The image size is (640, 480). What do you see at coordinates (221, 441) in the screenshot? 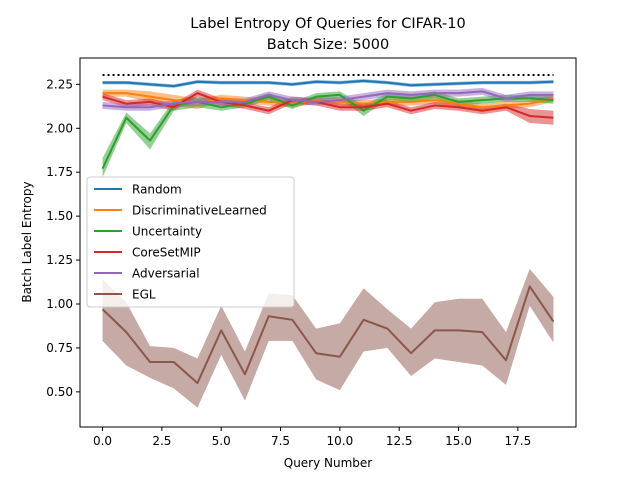
I see `x-tick-label: 5.0` at bounding box center [221, 441].